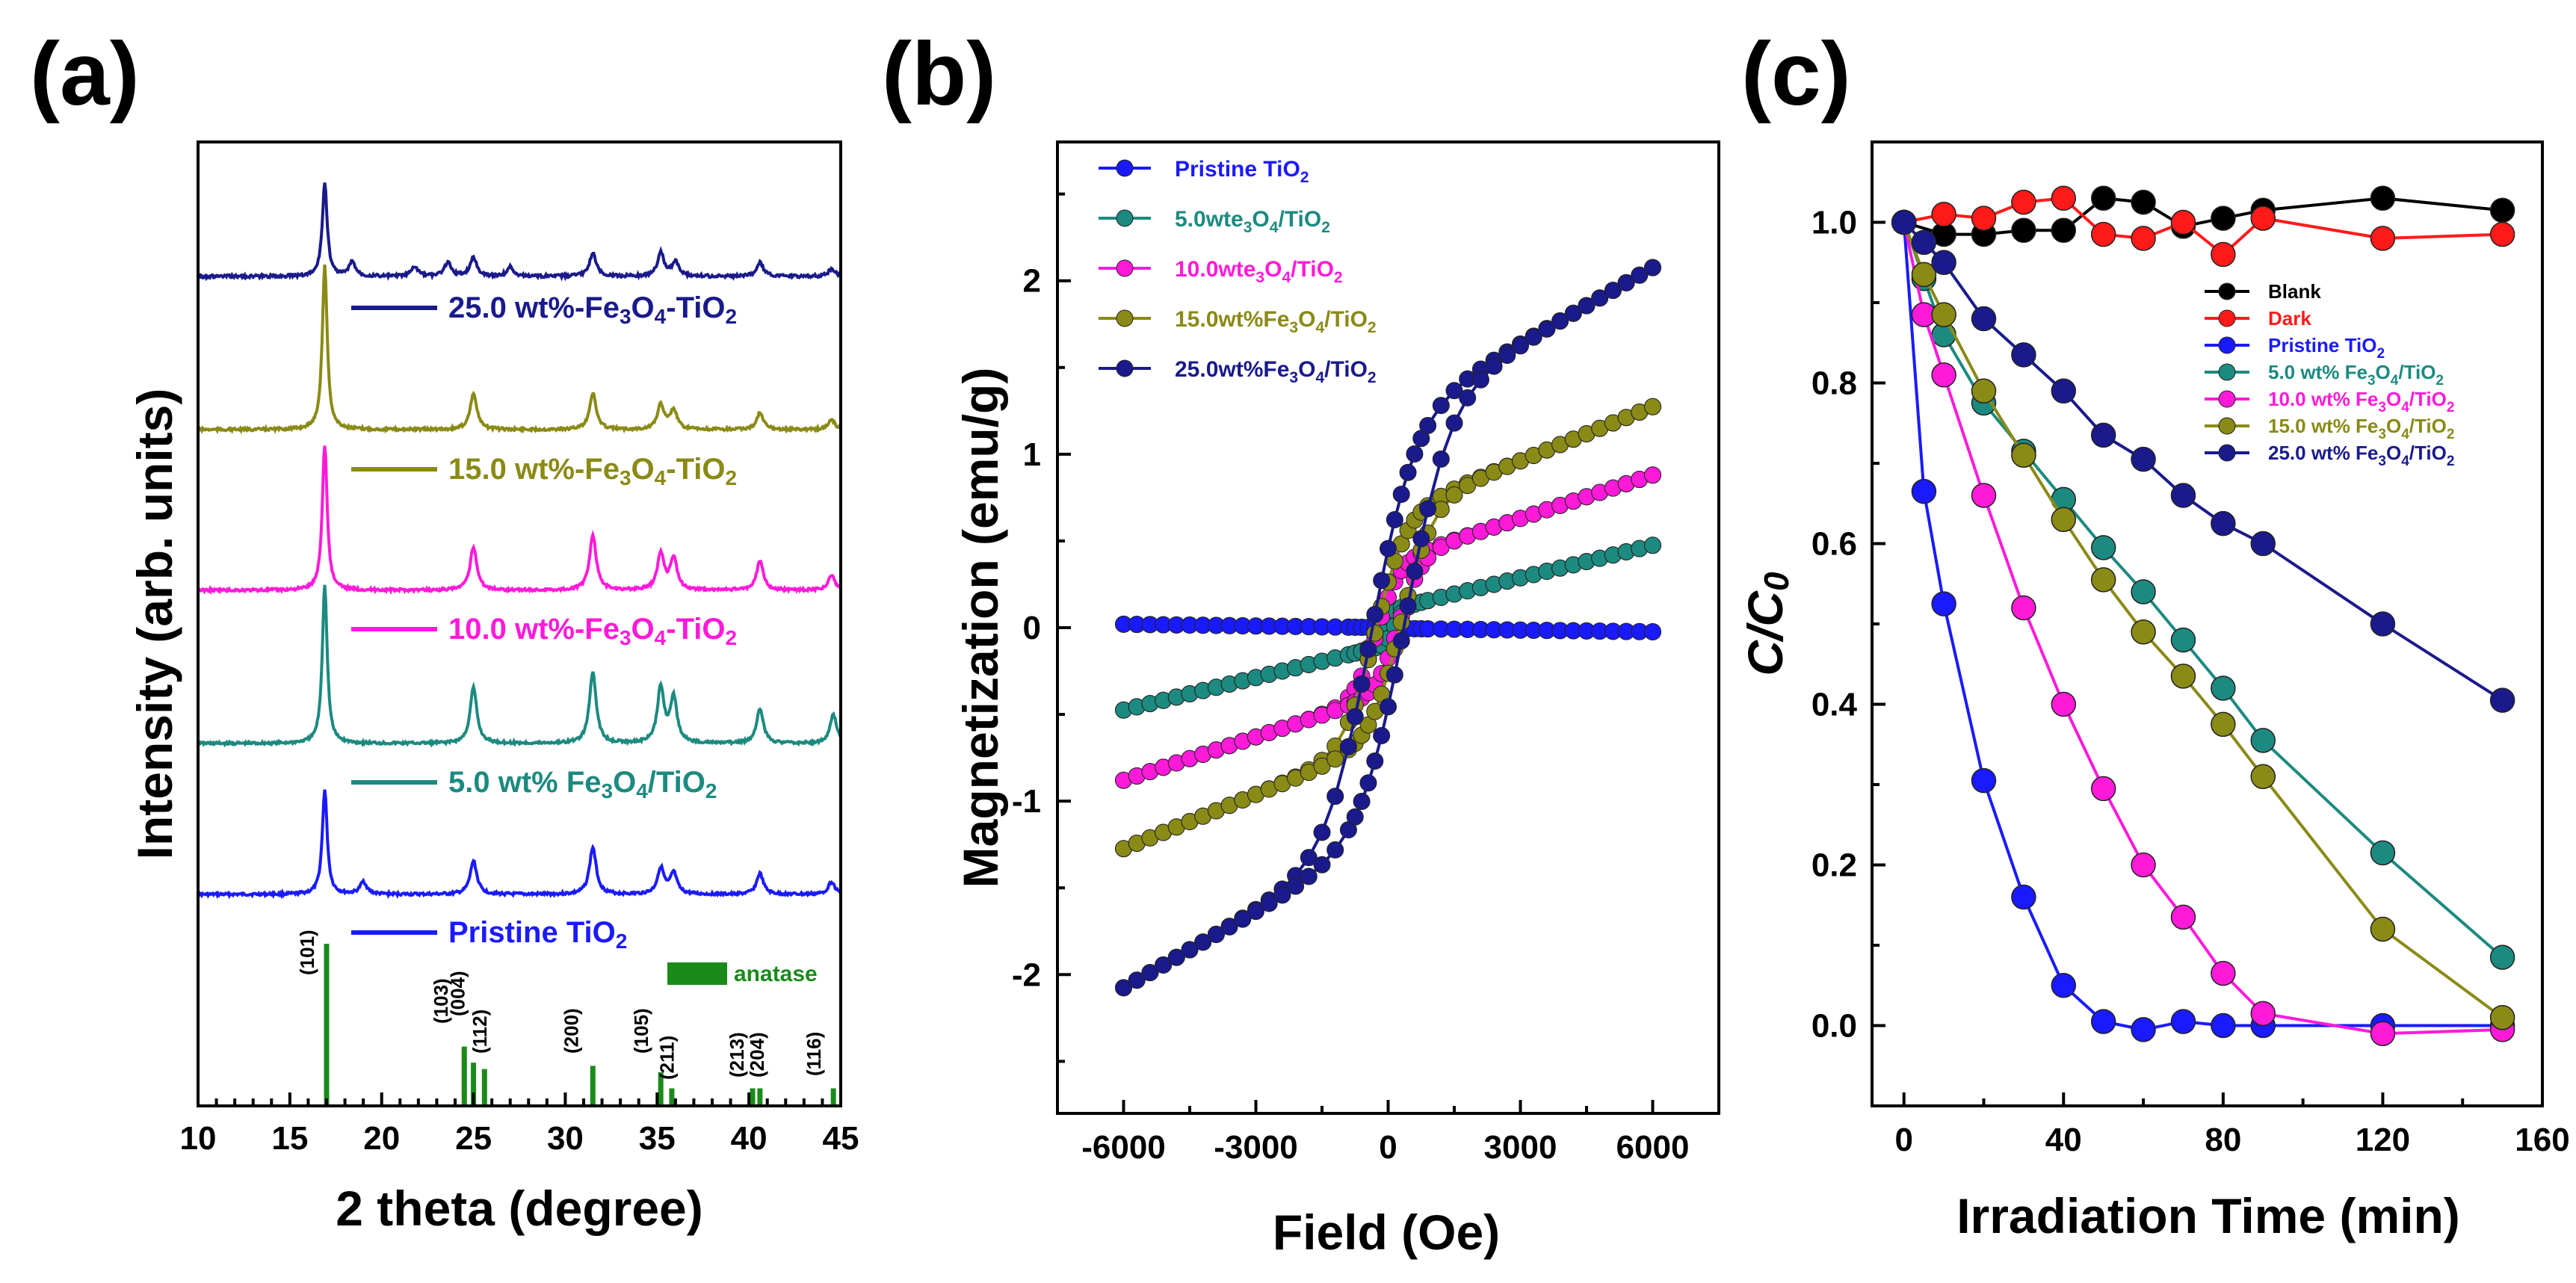 The image size is (2576, 1283). What do you see at coordinates (1259, 271) in the screenshot?
I see `legend-label: 10.0wte3O4/TiO2` at bounding box center [1259, 271].